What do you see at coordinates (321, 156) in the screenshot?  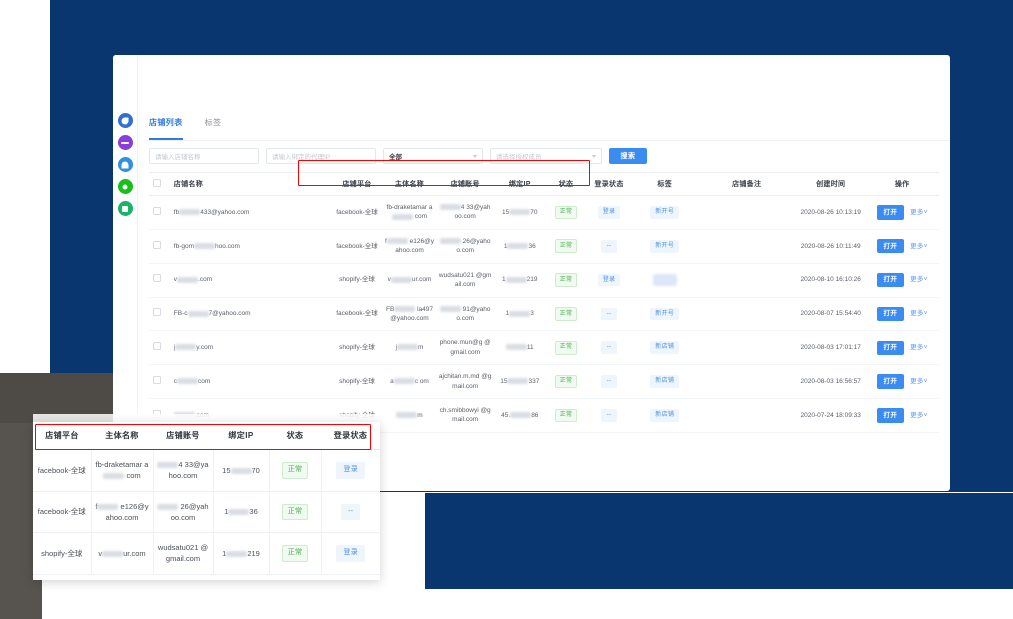 I see `search-proxy-ip-input: 请输入绑定的代理IP` at bounding box center [321, 156].